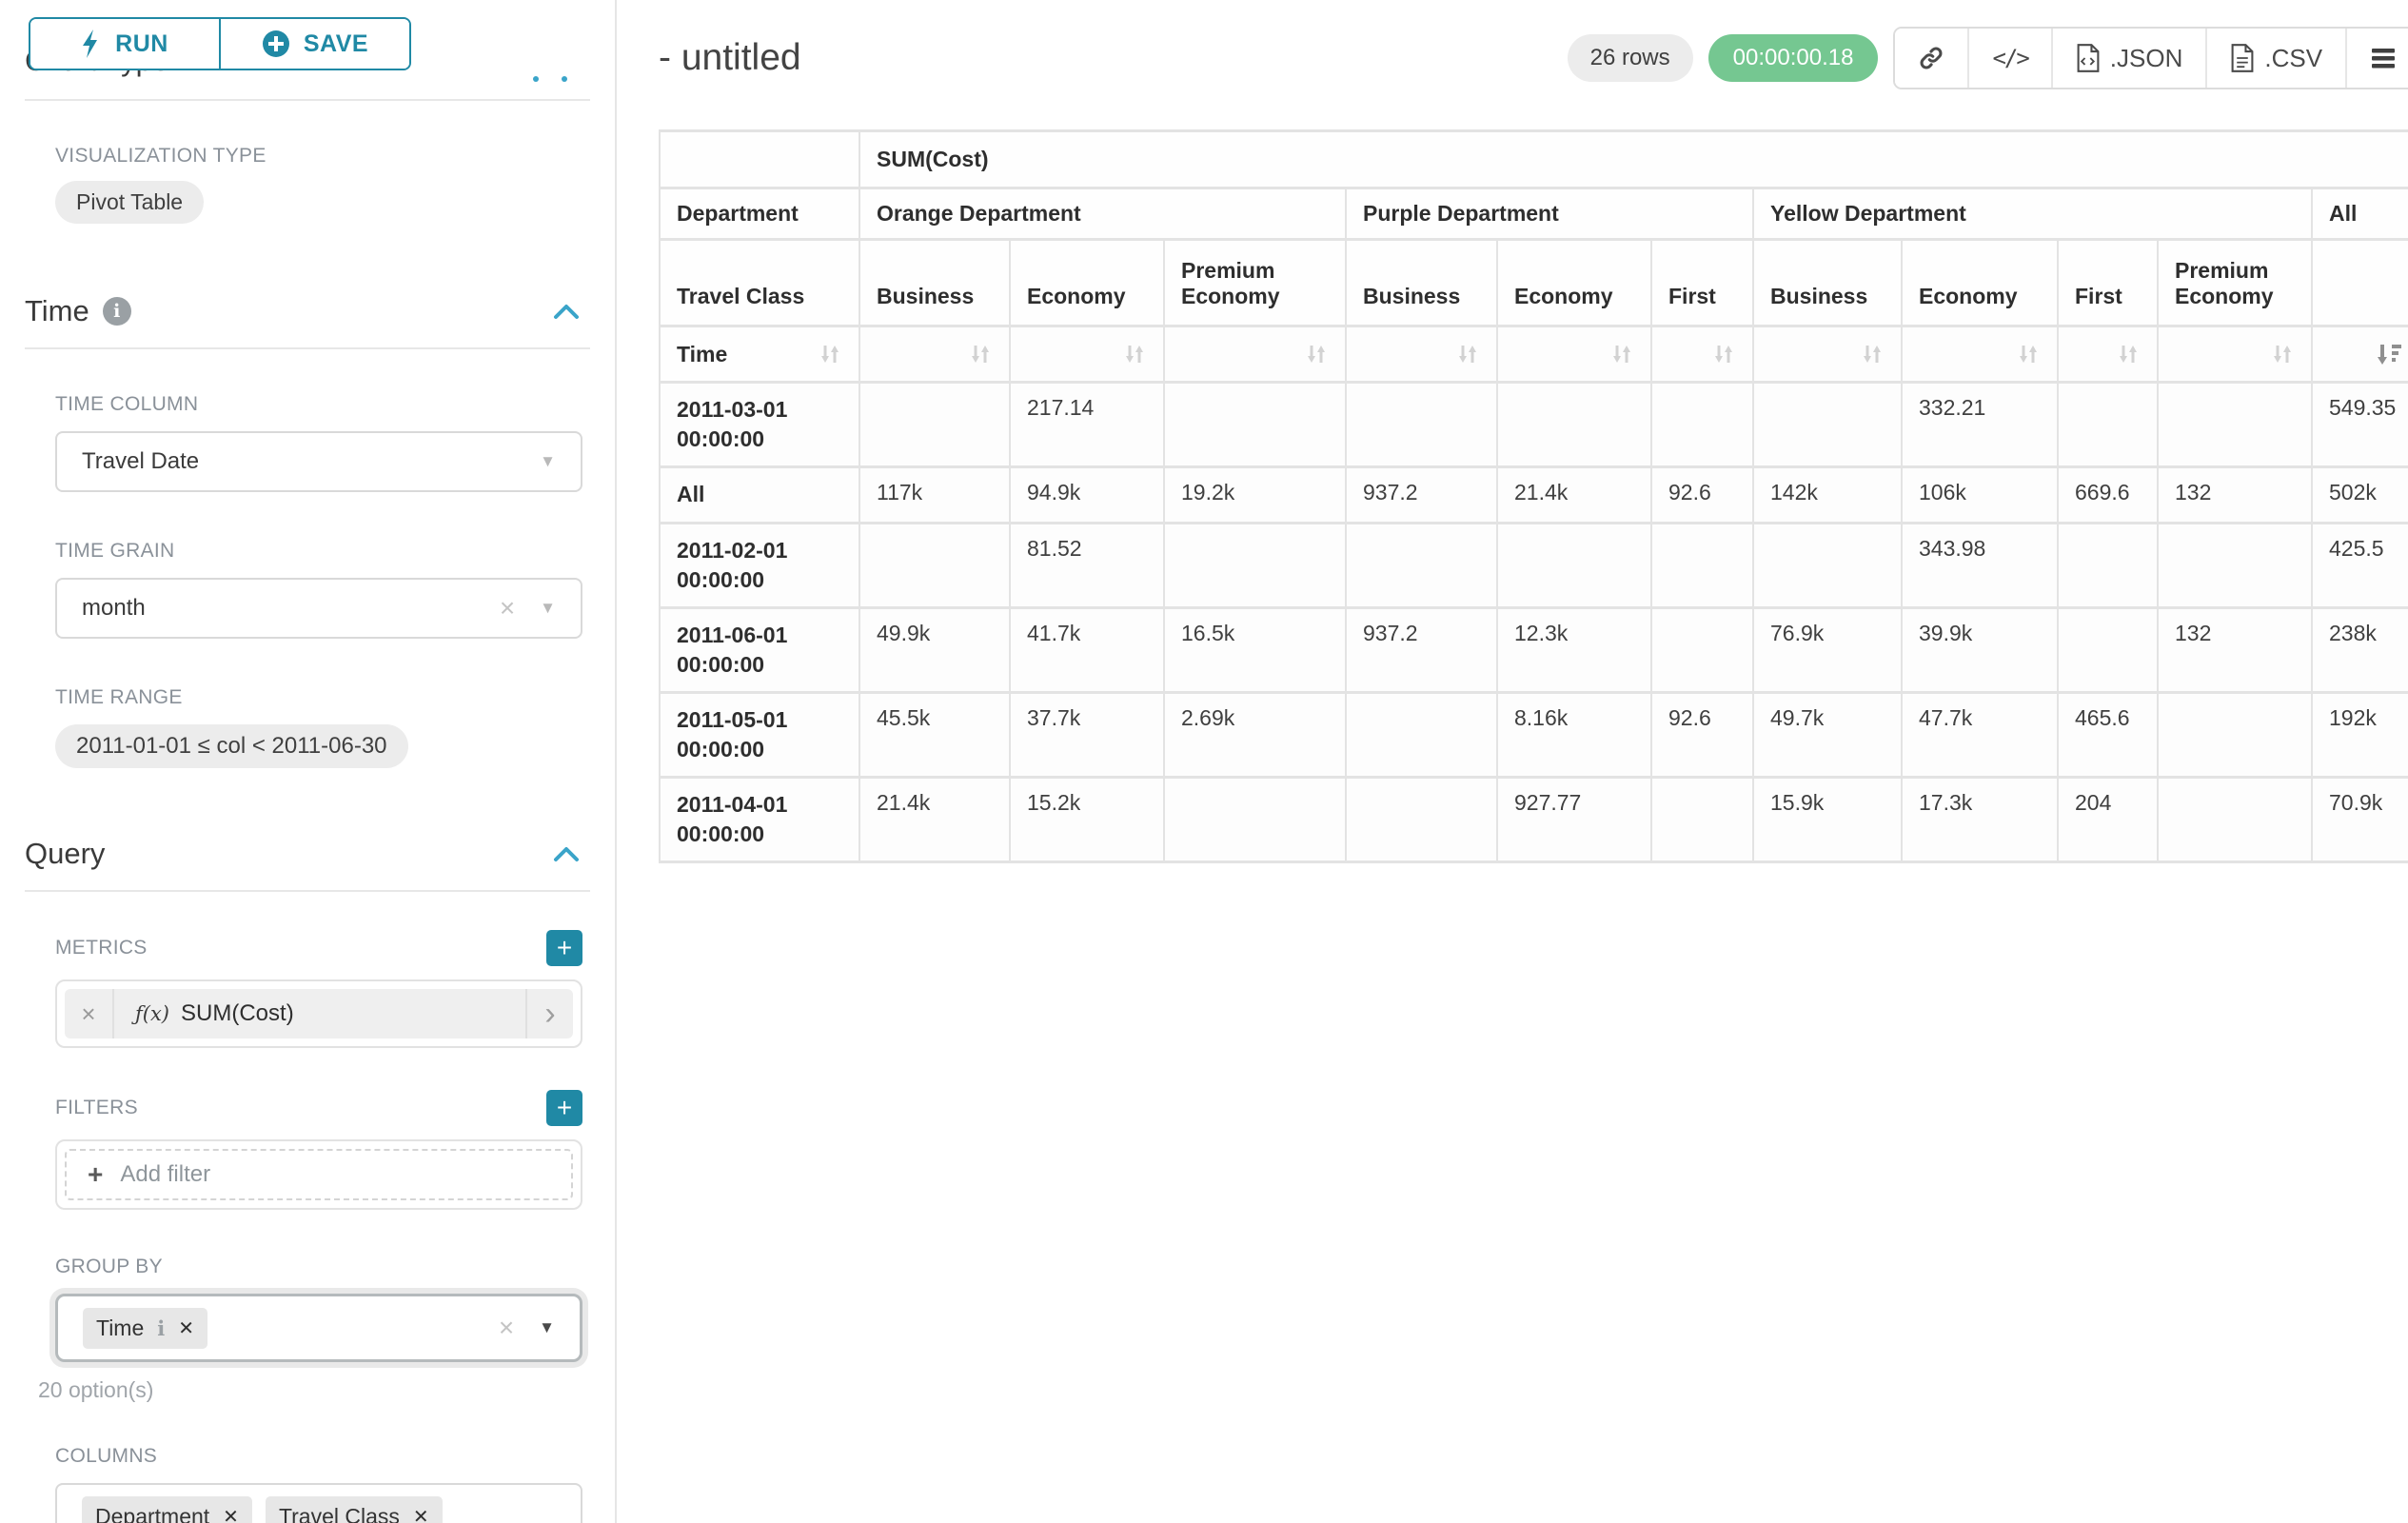 The width and height of the screenshot is (2408, 1523). Describe the element at coordinates (303, 311) in the screenshot. I see `time-section-header: Time i` at that location.